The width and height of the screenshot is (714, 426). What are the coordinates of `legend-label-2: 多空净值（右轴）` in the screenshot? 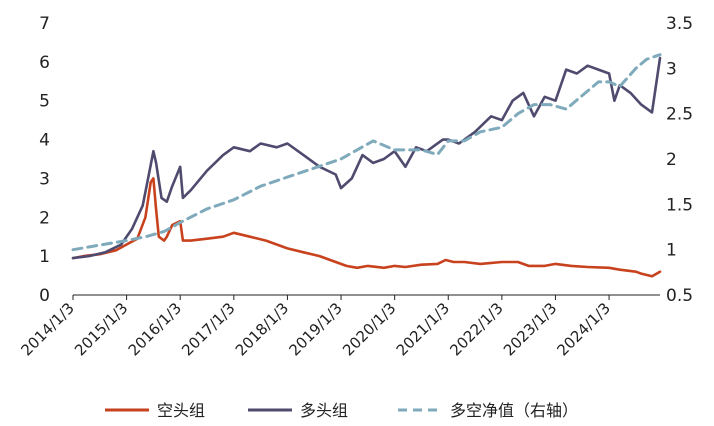 It's located at (514, 410).